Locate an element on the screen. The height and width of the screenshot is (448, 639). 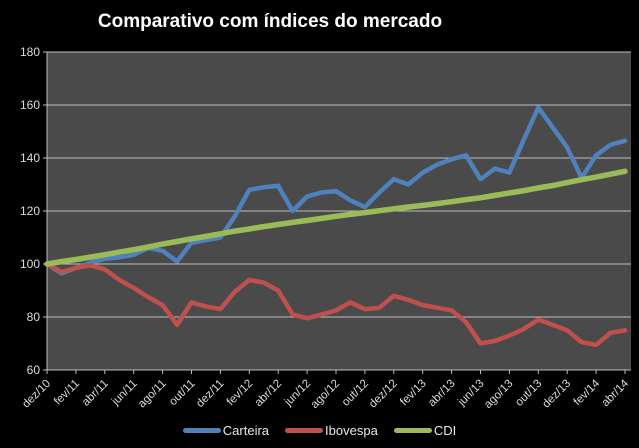
y-axis-label: 180 is located at coordinates (30, 52).